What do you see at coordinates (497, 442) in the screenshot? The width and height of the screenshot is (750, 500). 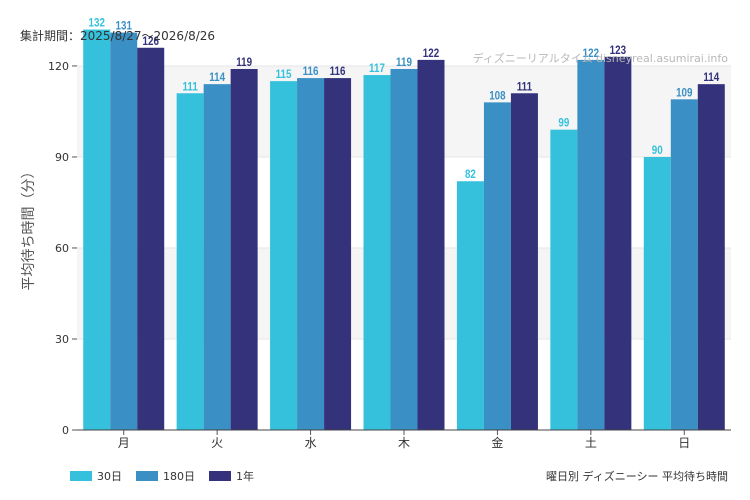 I see `x-tick-label: 金` at bounding box center [497, 442].